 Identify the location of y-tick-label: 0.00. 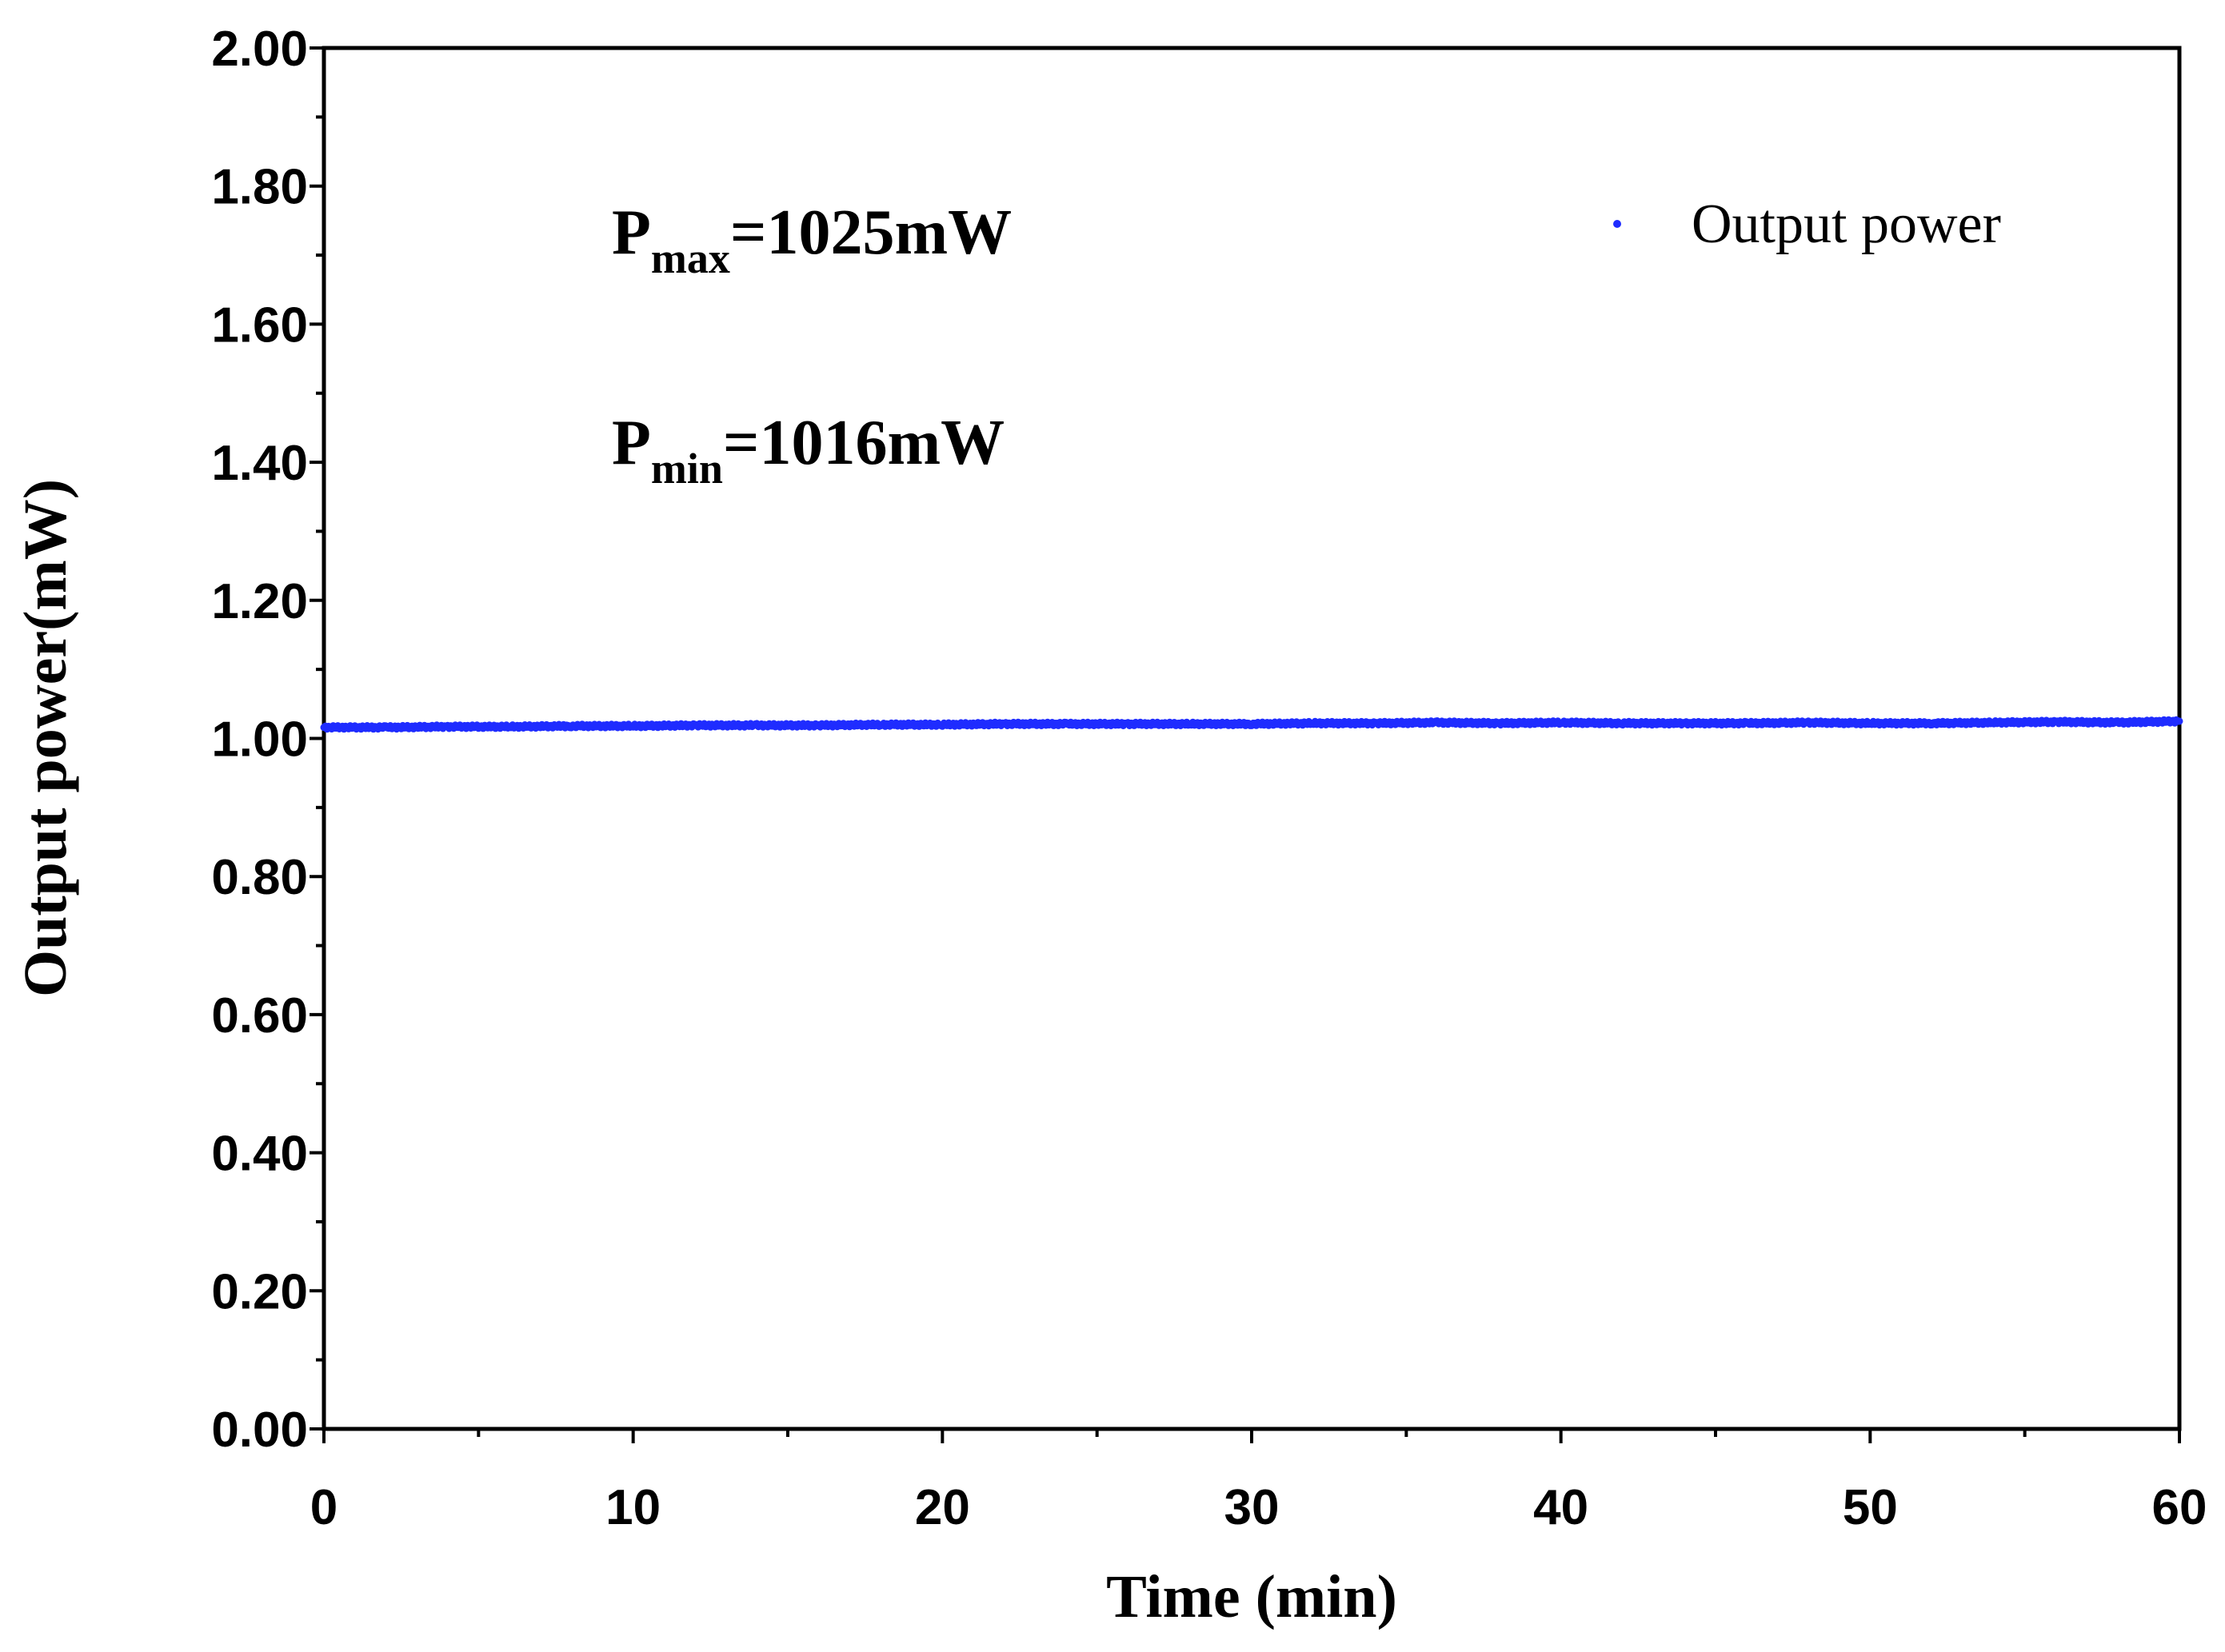
(259, 1430).